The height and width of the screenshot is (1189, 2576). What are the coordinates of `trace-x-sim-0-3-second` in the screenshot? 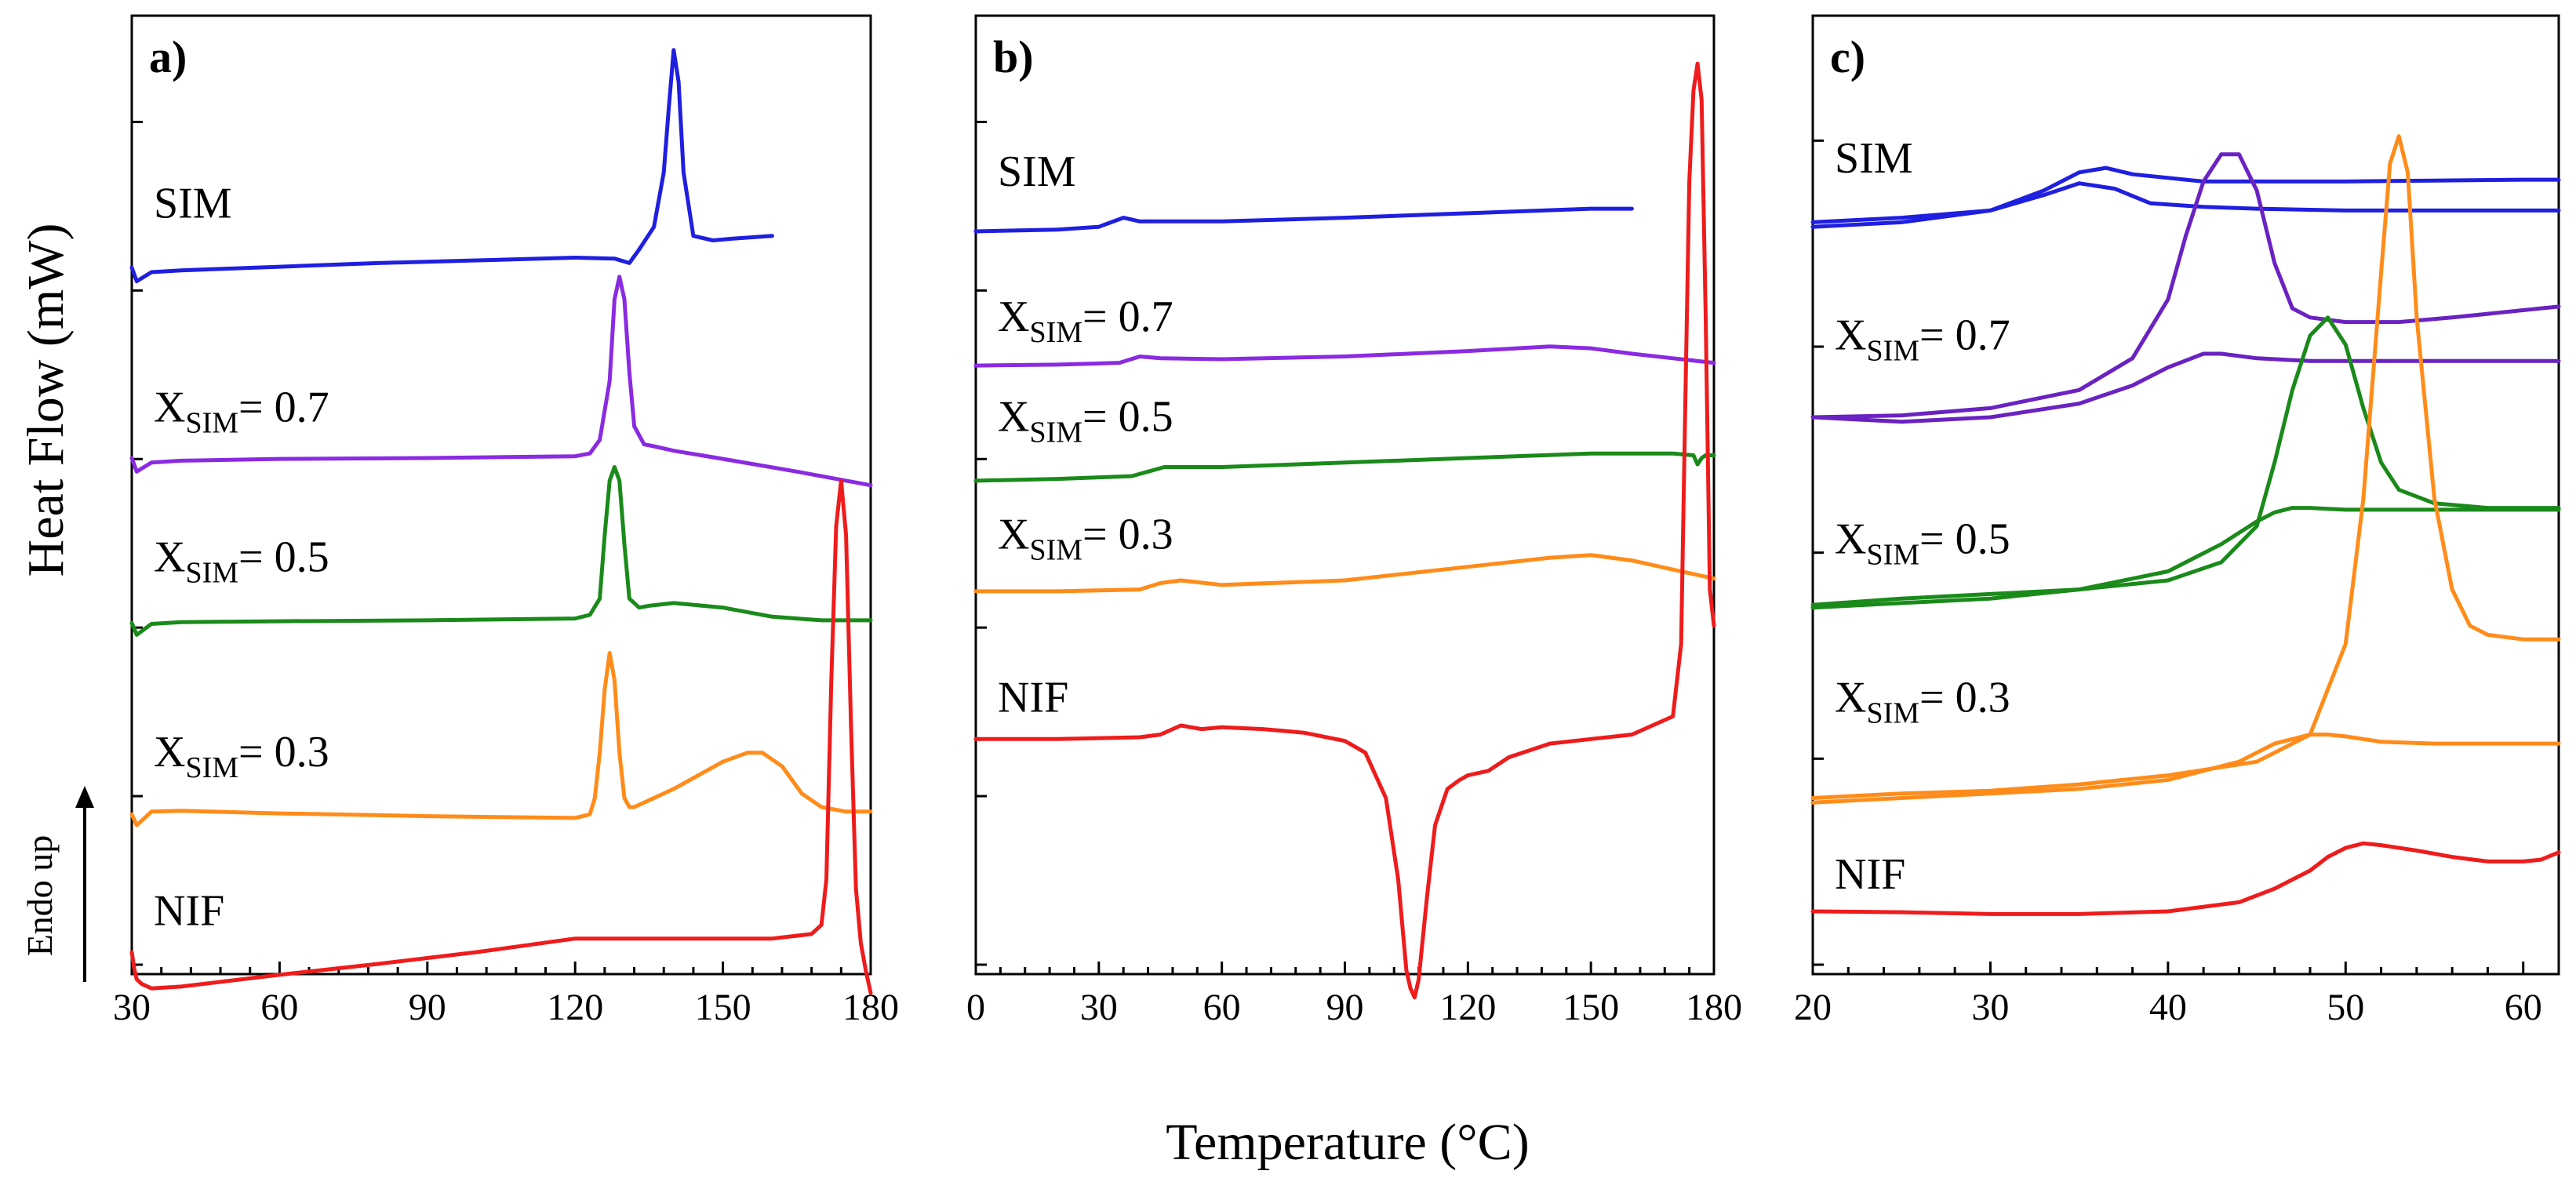 It's located at (2185, 769).